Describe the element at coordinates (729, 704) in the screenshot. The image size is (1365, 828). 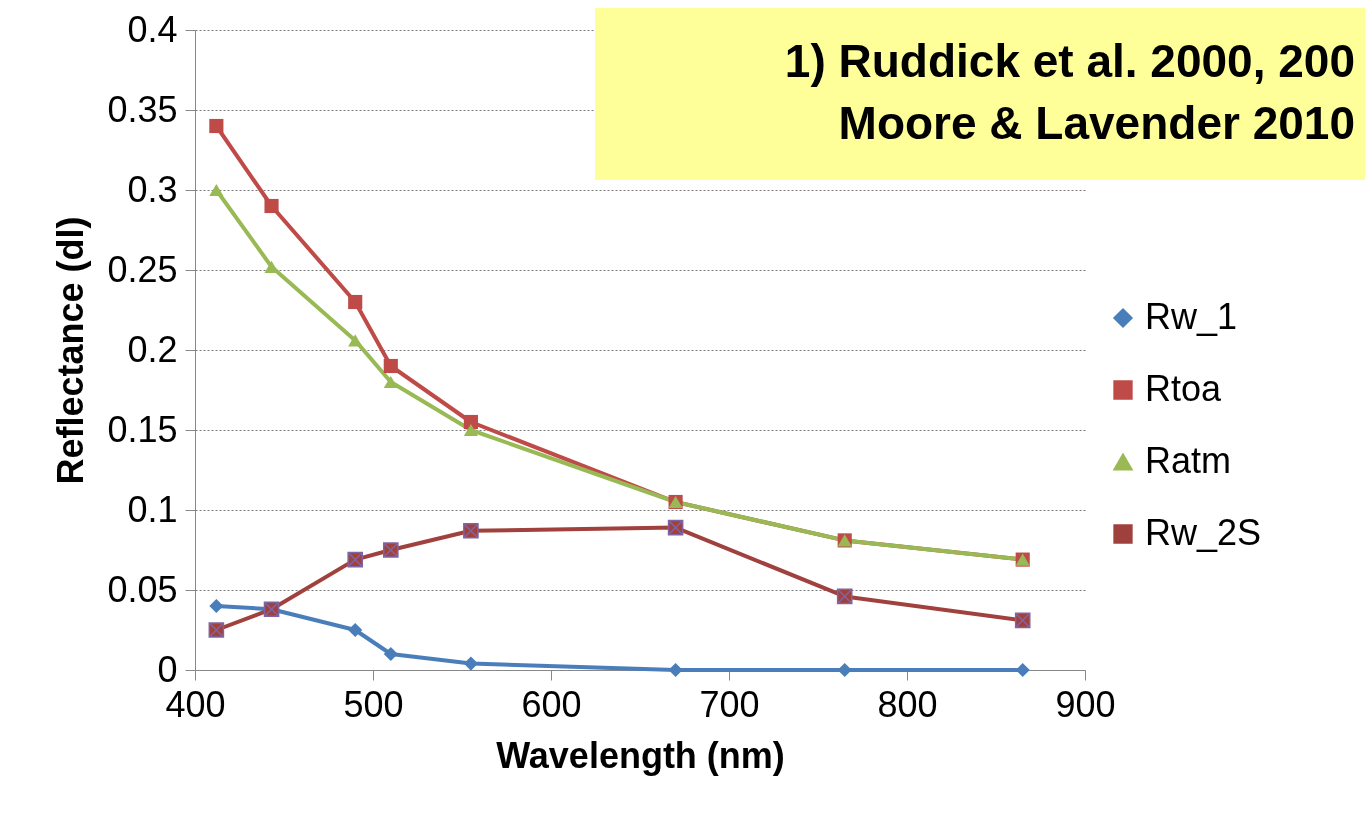
I see `x-tick-label: 700` at that location.